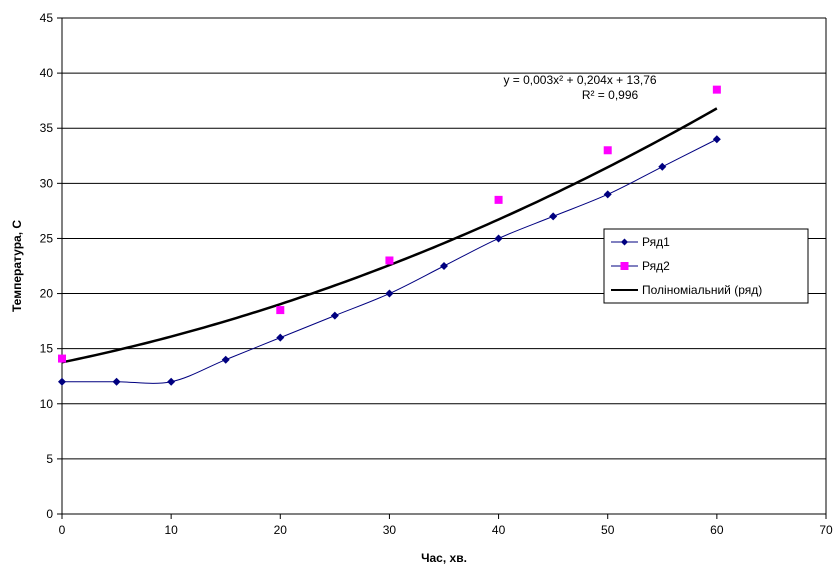 This screenshot has height=575, width=836. What do you see at coordinates (47, 18) in the screenshot?
I see `y-tick-label: 45` at bounding box center [47, 18].